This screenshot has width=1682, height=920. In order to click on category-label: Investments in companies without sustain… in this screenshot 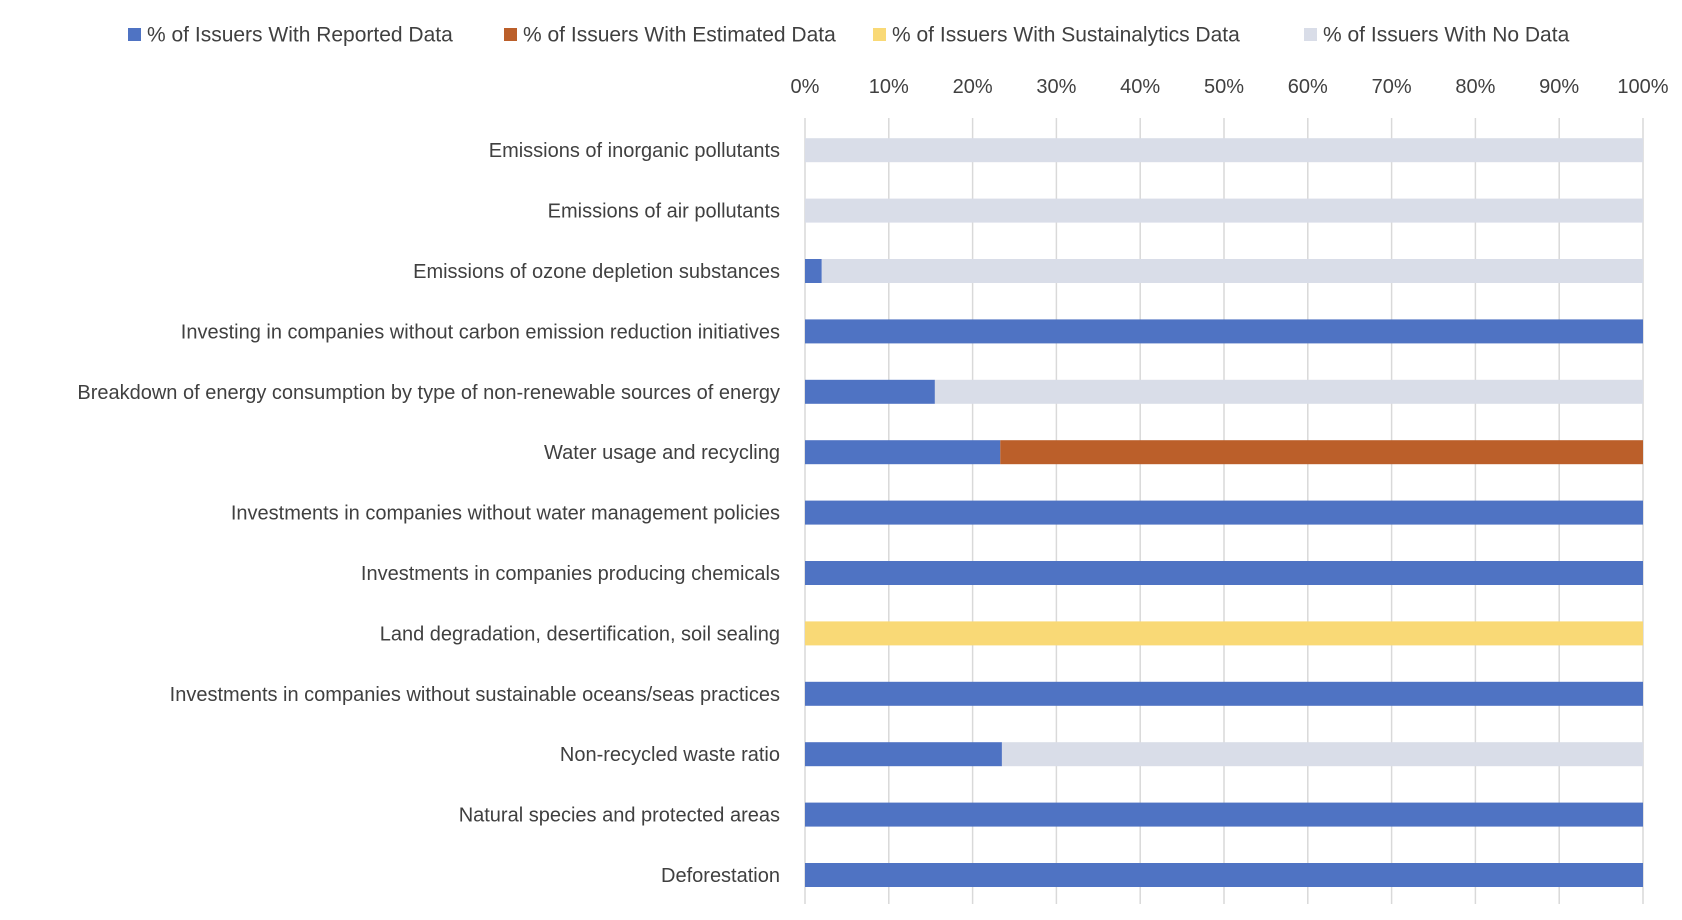, I will do `click(475, 695)`.